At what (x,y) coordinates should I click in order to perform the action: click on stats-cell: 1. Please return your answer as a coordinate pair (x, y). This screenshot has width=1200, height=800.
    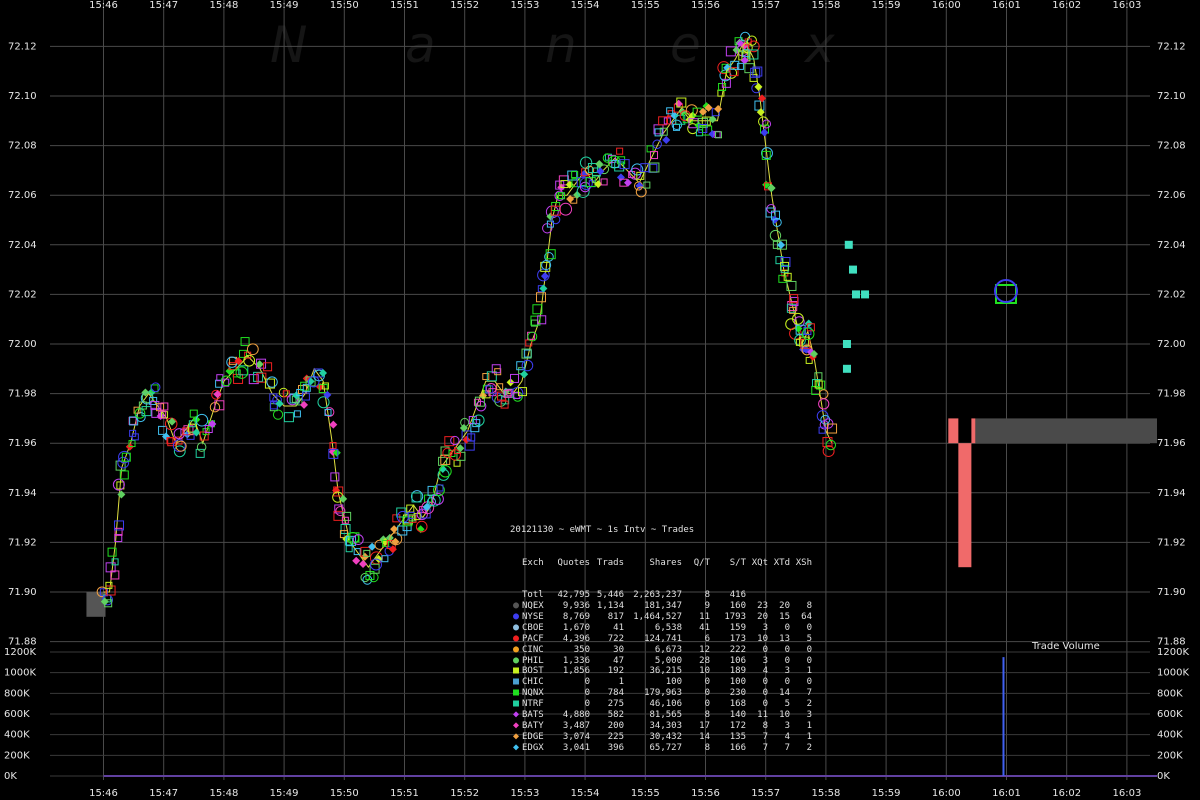
    Looking at the image, I should click on (809, 725).